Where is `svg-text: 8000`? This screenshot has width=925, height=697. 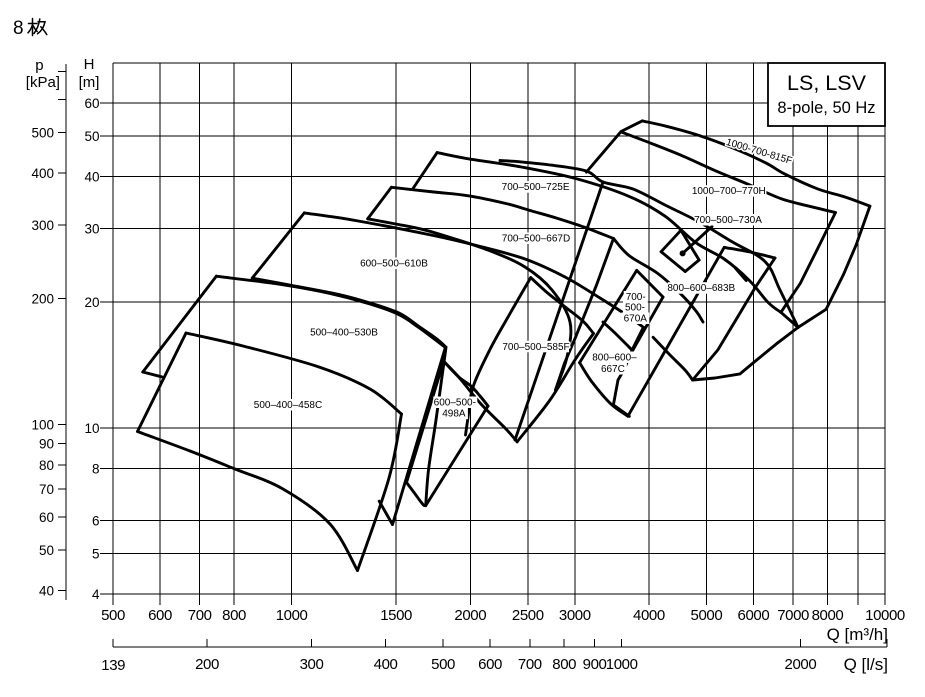
svg-text: 8000 is located at coordinates (828, 615).